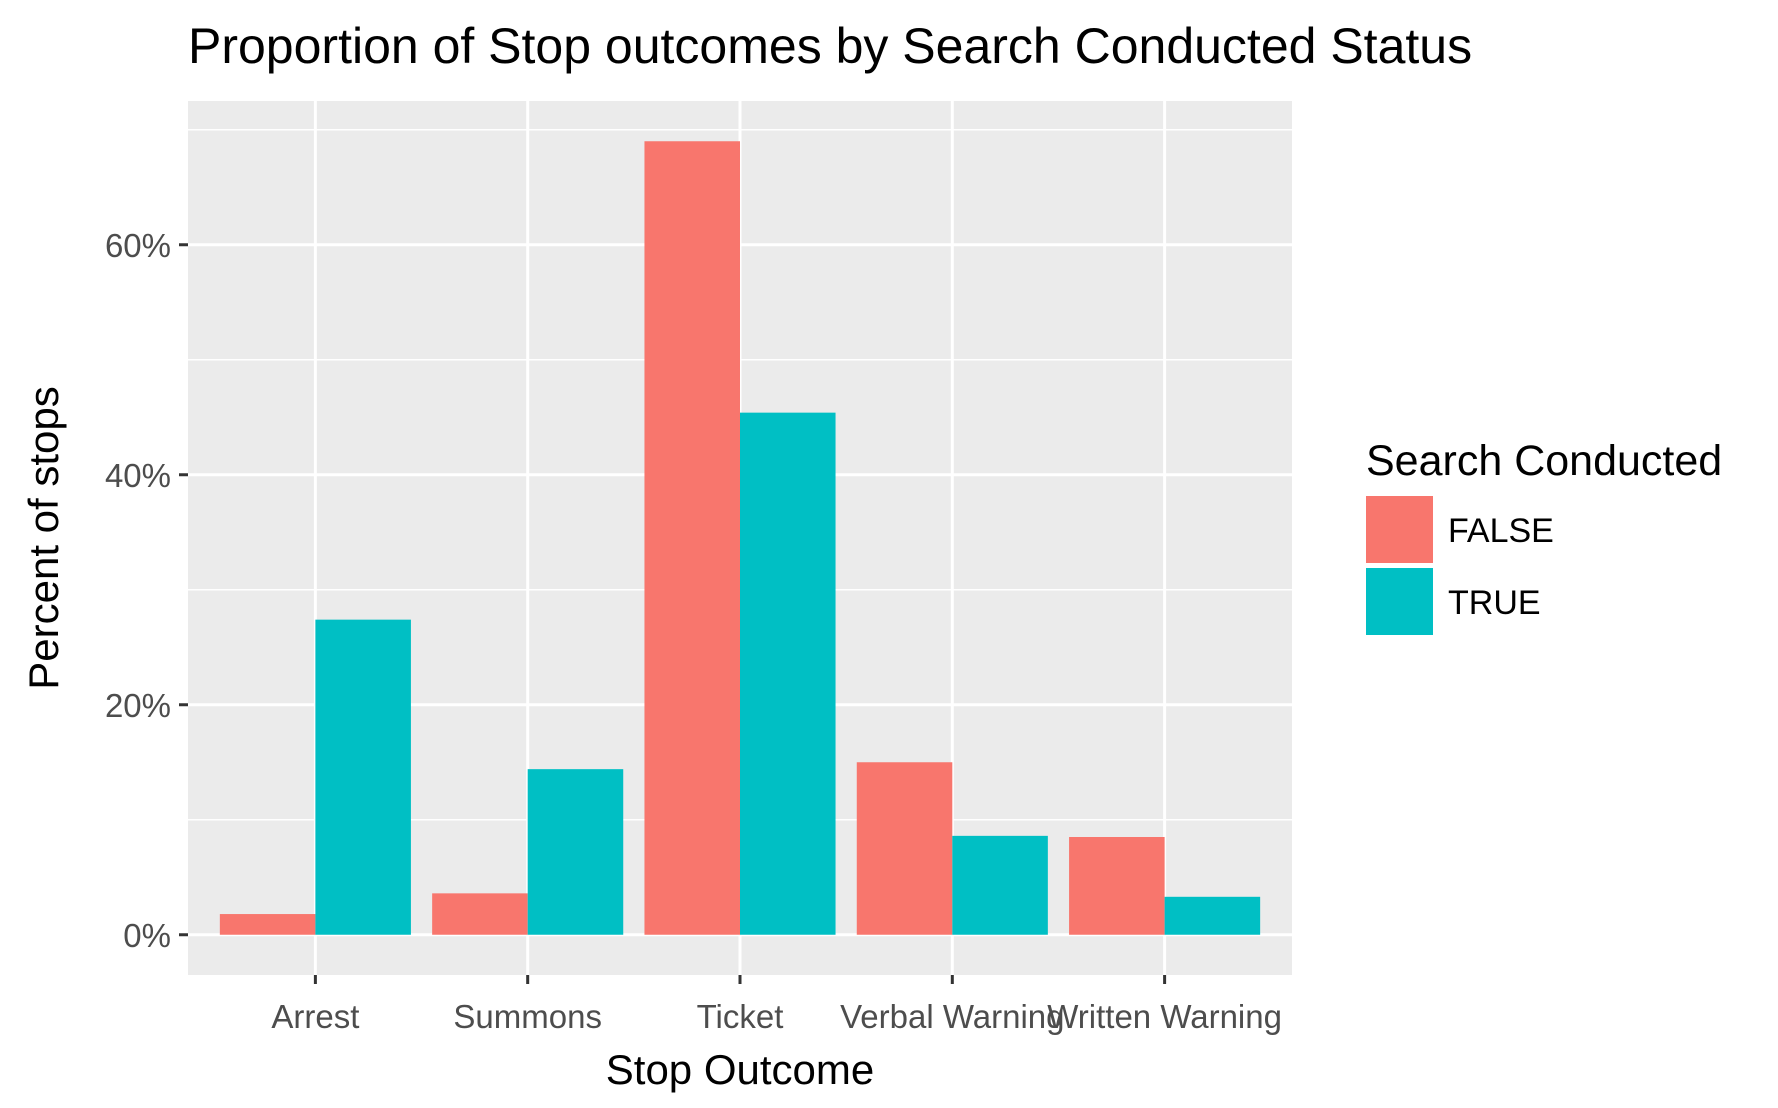 Image resolution: width=1778 pixels, height=1108 pixels. Describe the element at coordinates (1399, 529) in the screenshot. I see `legend-key-false` at that location.